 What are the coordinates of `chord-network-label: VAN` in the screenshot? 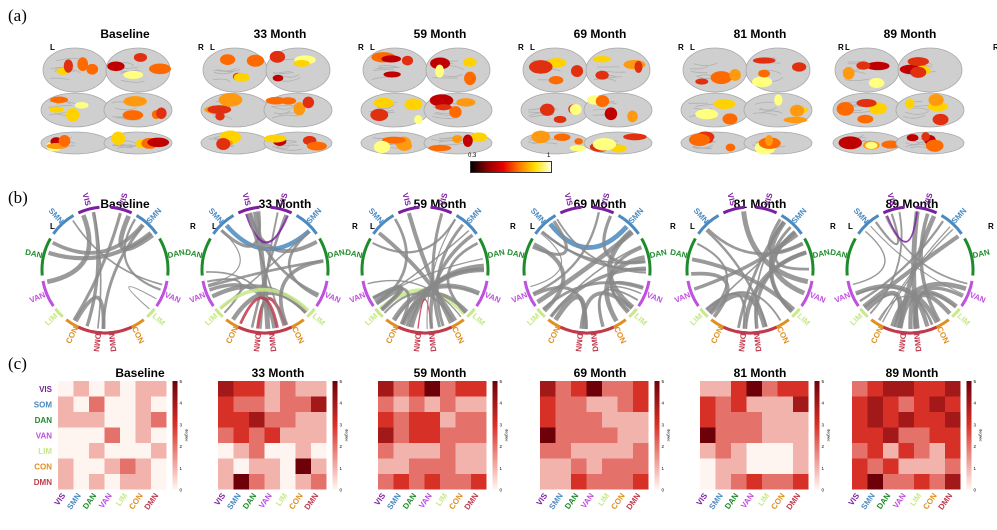 It's located at (197, 297).